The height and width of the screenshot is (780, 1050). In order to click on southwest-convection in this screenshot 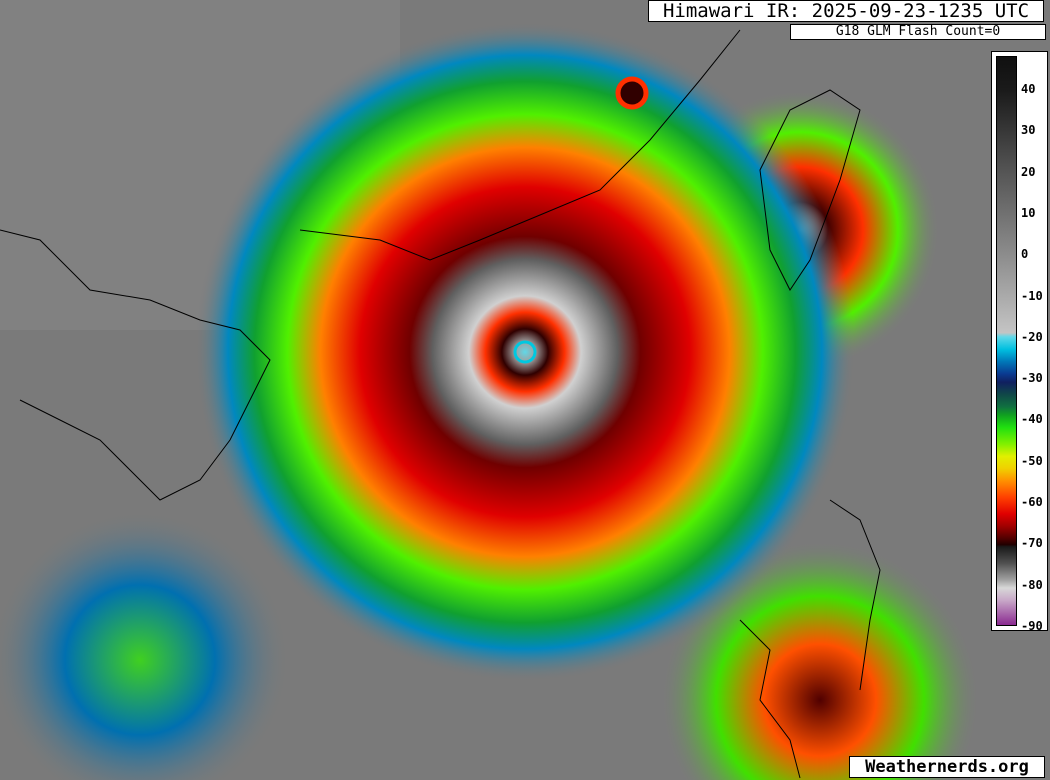, I will do `click(145, 645)`.